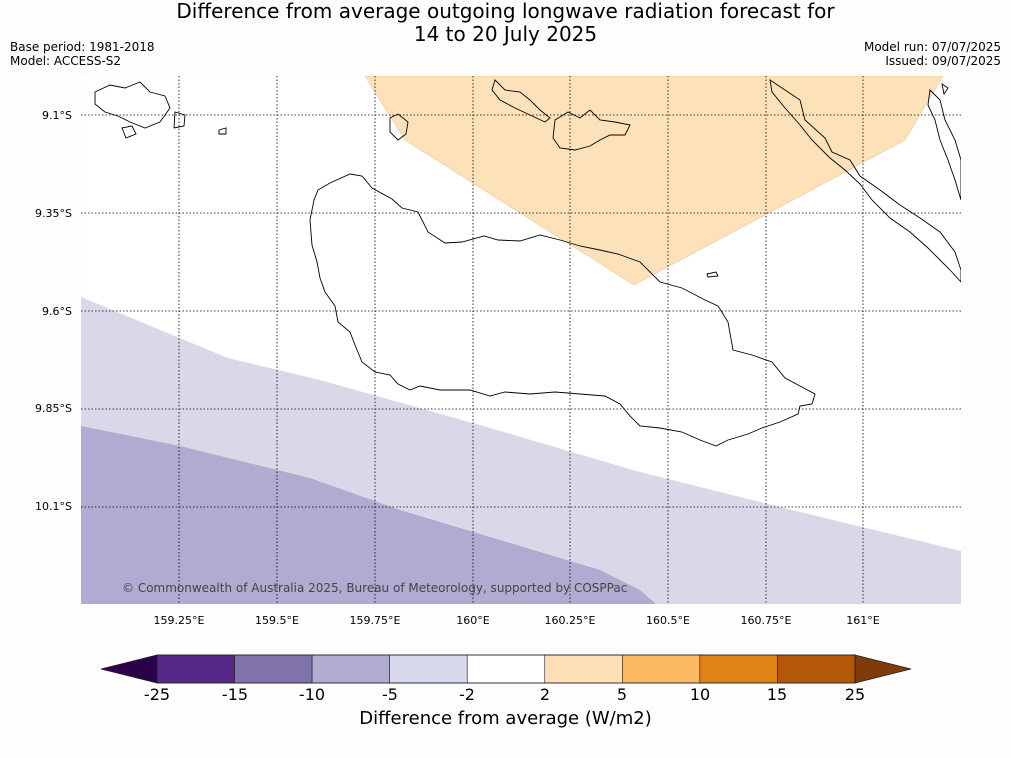  I want to click on colorbar-tick: -25, so click(157, 694).